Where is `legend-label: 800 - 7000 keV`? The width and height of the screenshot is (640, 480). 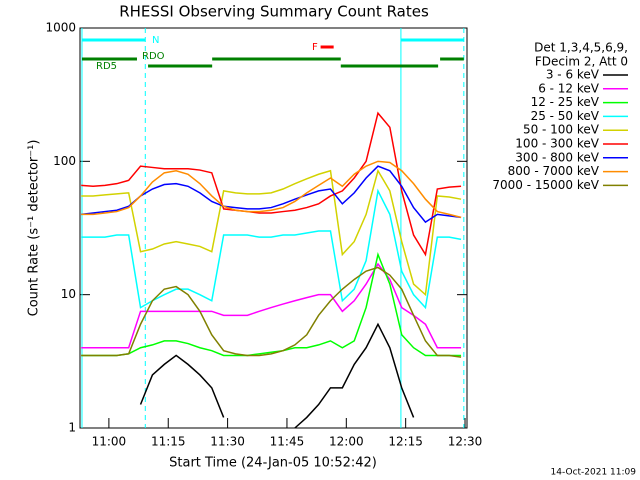 legend-label: 800 - 7000 keV is located at coordinates (554, 171).